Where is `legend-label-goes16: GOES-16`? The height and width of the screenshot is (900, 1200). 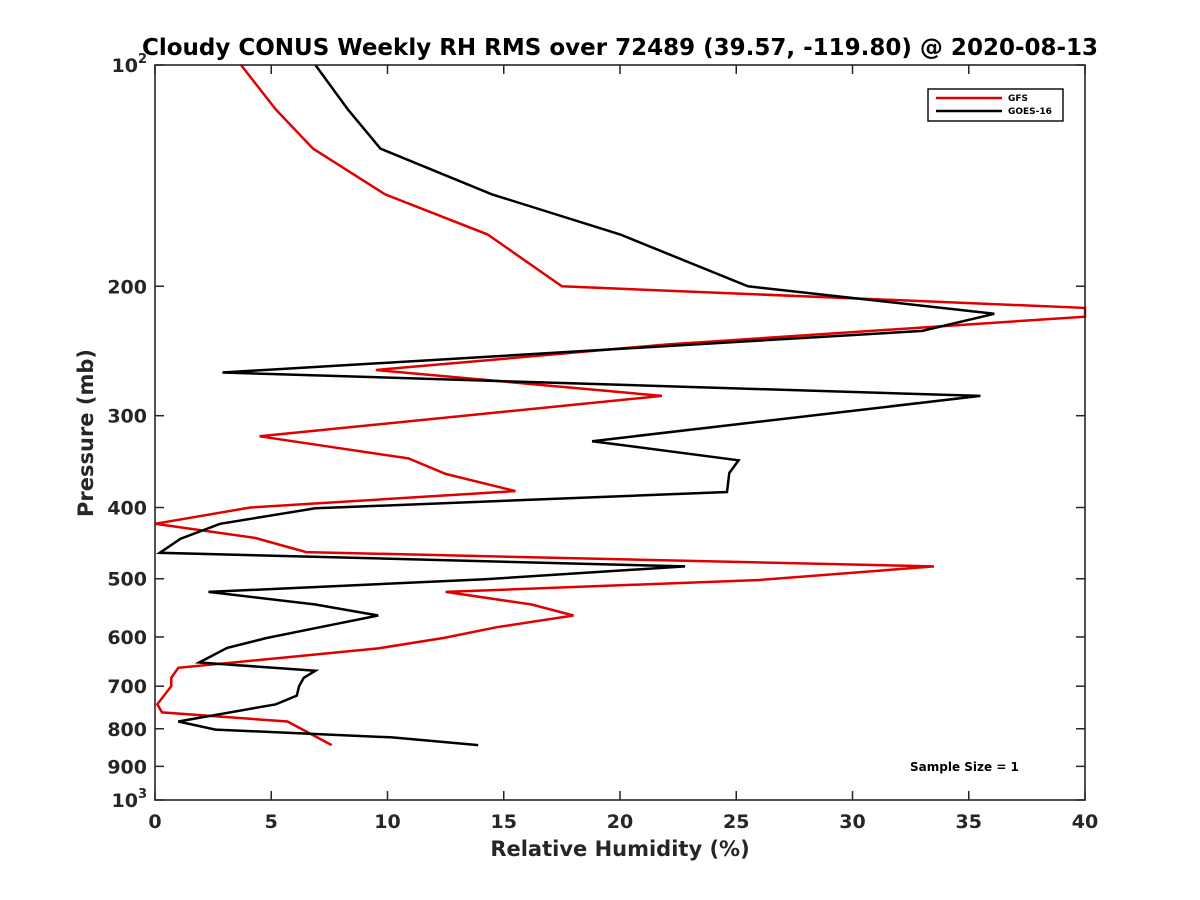 legend-label-goes16: GOES-16 is located at coordinates (1030, 112).